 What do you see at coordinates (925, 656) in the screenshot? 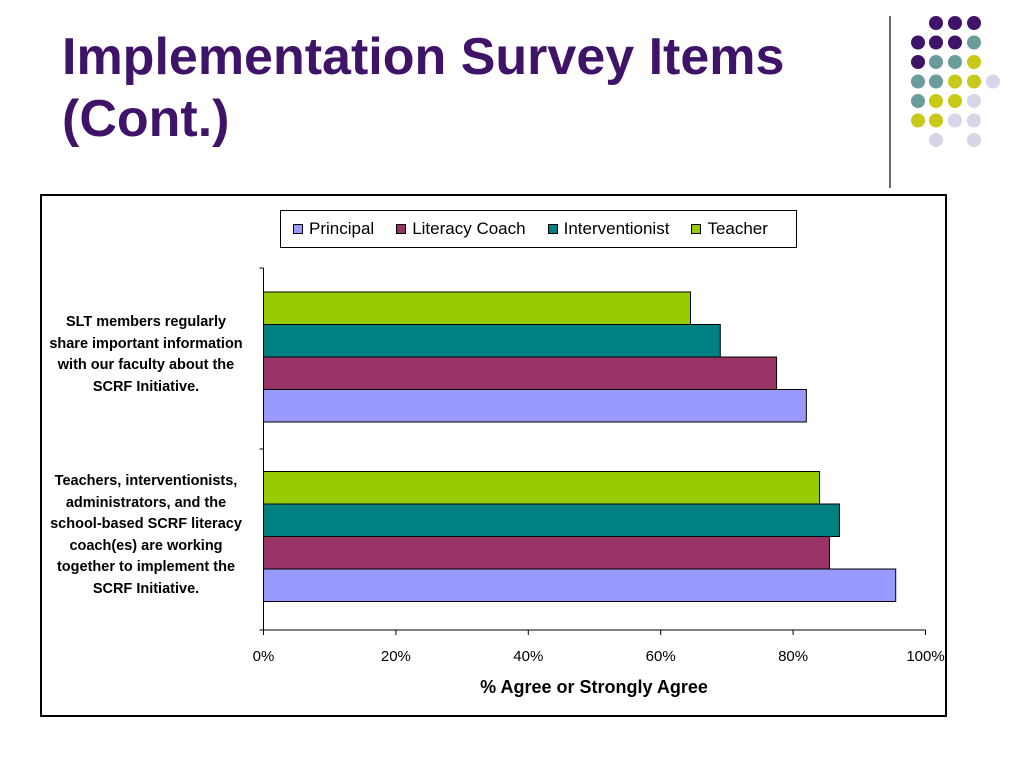
I see `x-tick-label: 100%` at bounding box center [925, 656].